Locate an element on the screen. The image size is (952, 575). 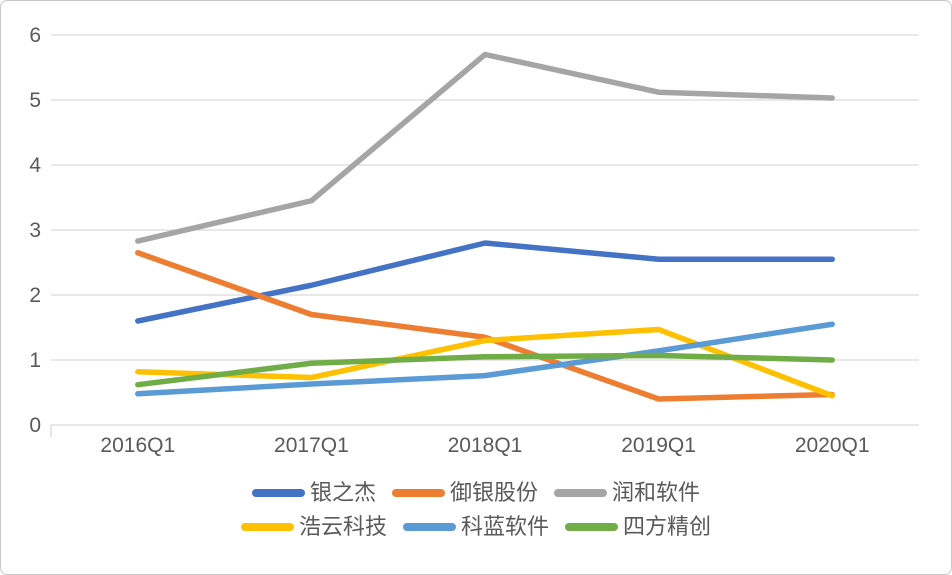
y-tick-label: 6 is located at coordinates (35, 35).